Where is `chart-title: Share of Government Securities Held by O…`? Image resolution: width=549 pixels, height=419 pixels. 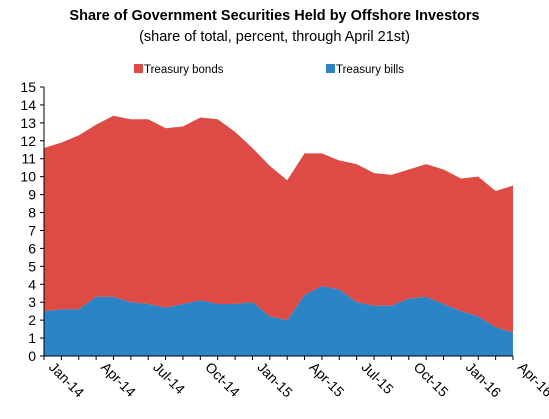
chart-title: Share of Government Securities Held by O… is located at coordinates (274, 16).